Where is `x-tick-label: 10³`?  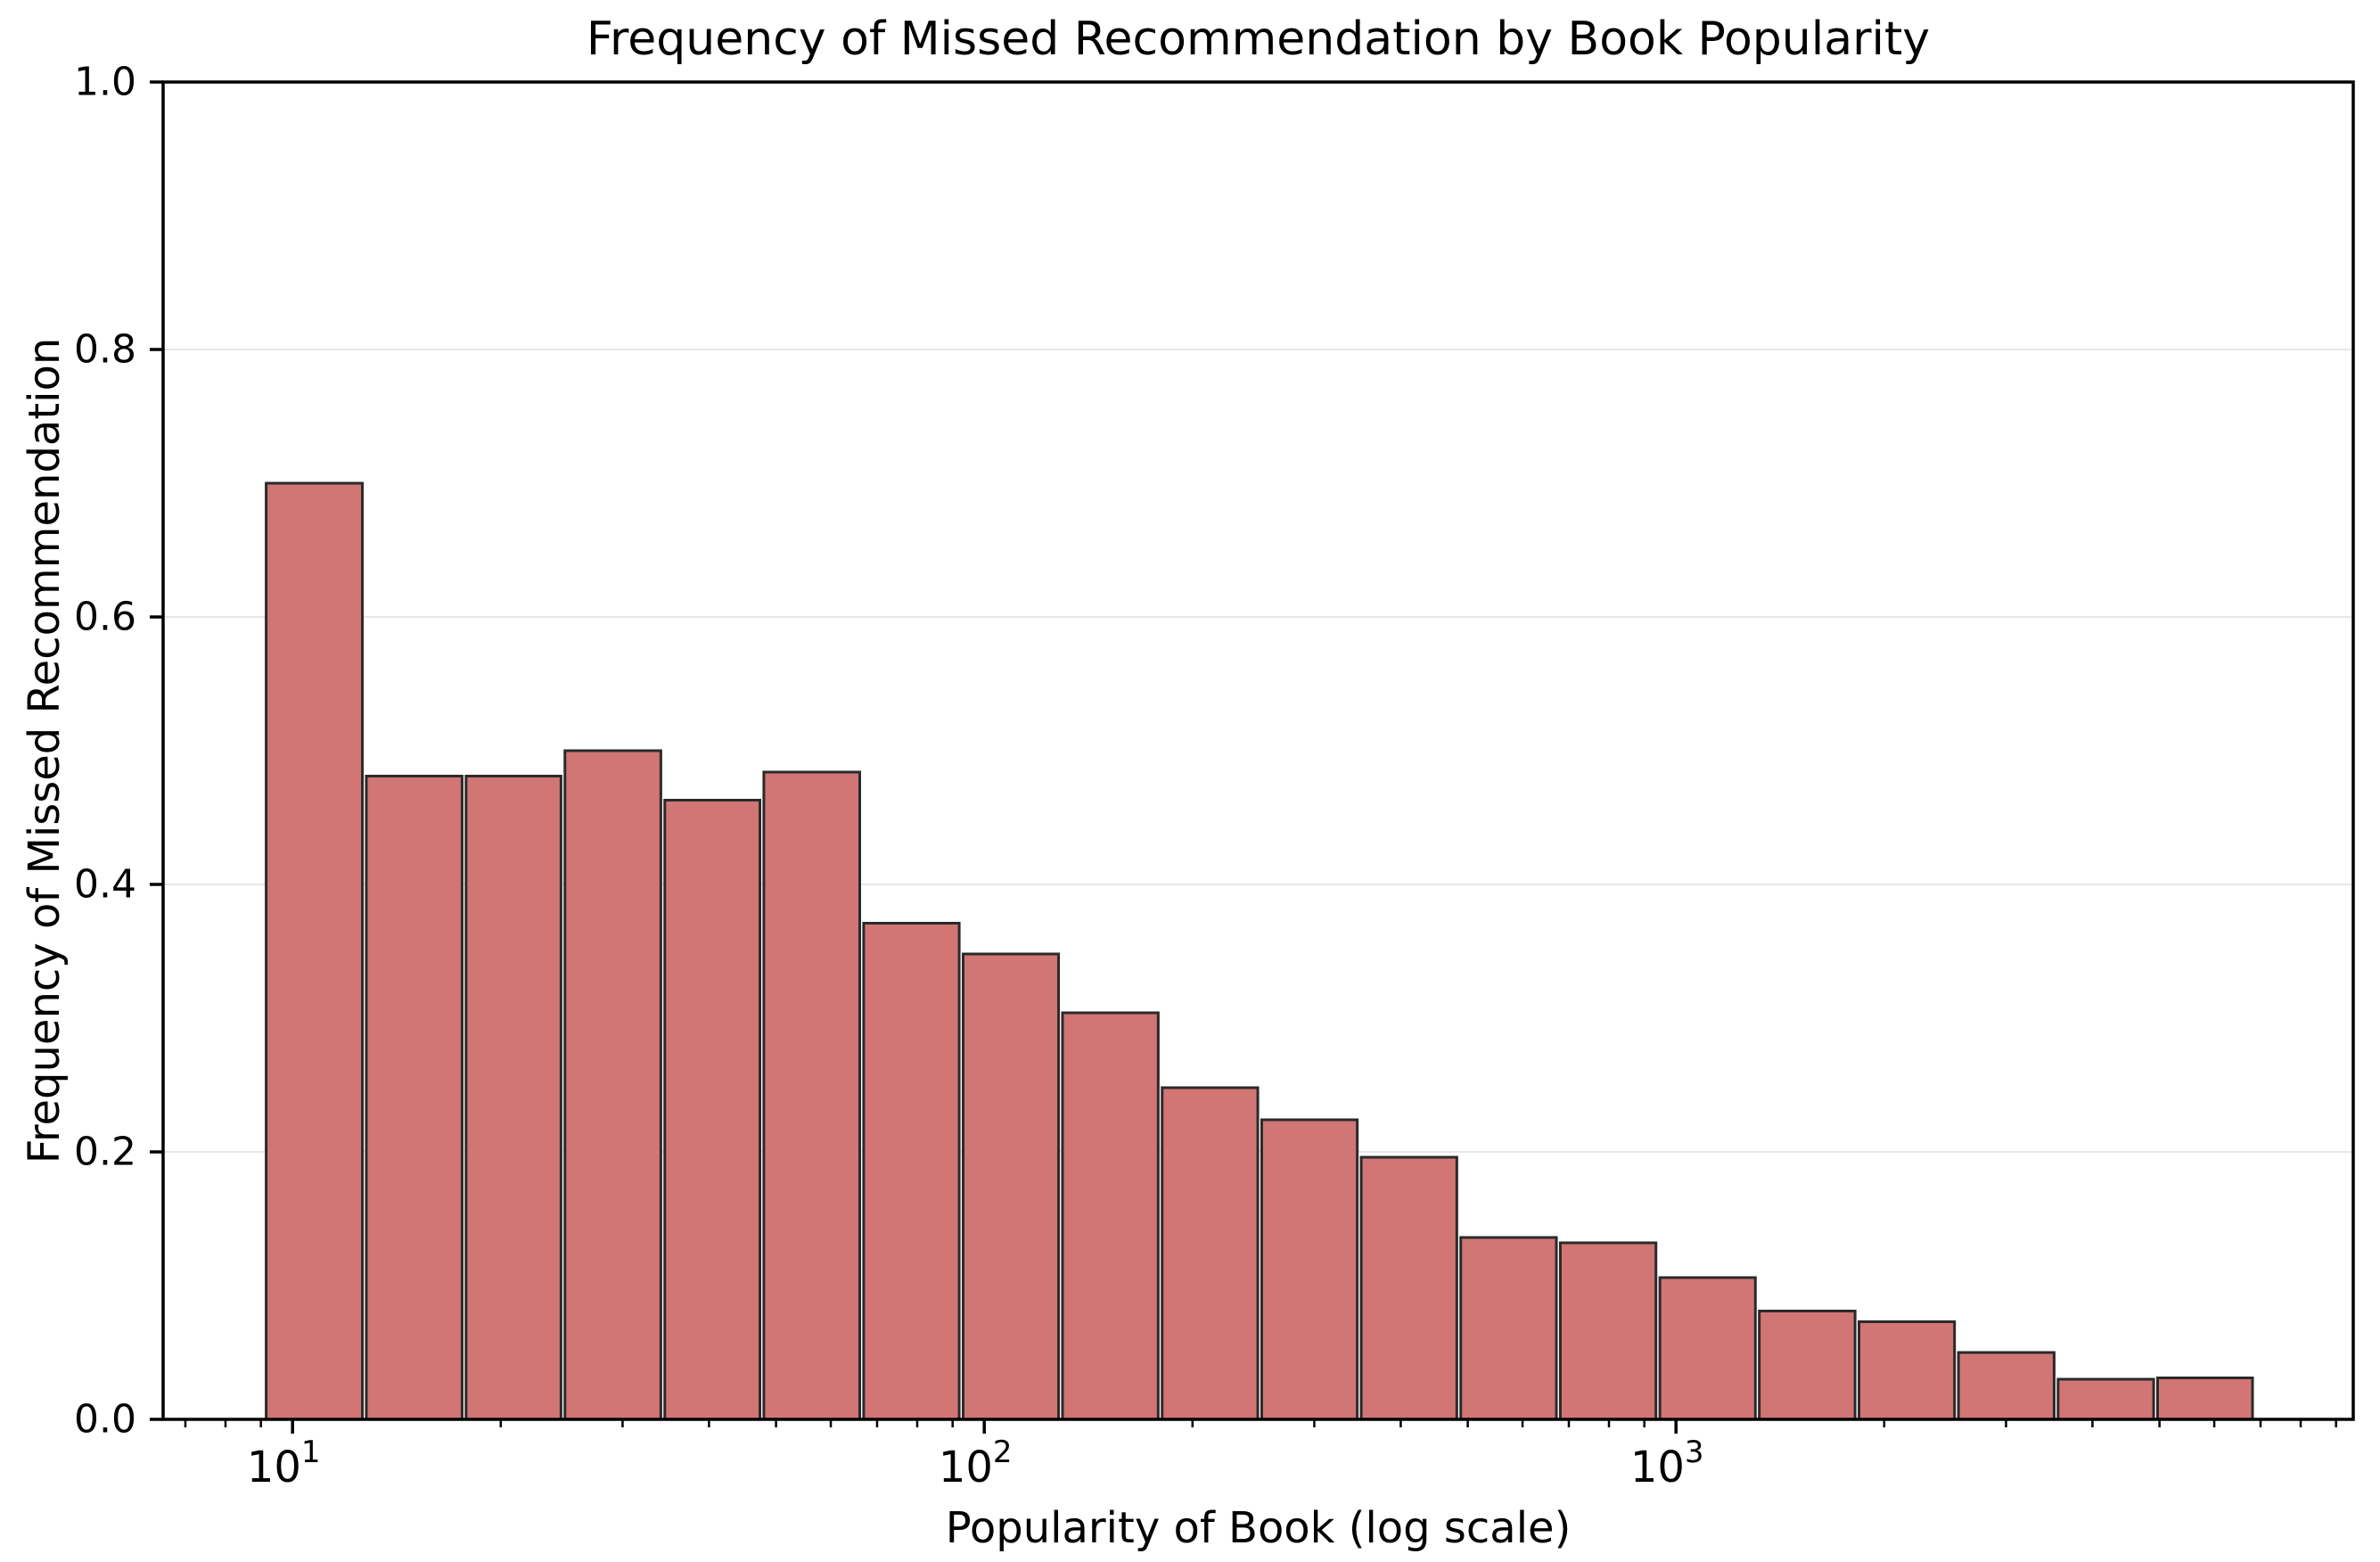
x-tick-label: 10³ is located at coordinates (1667, 1463).